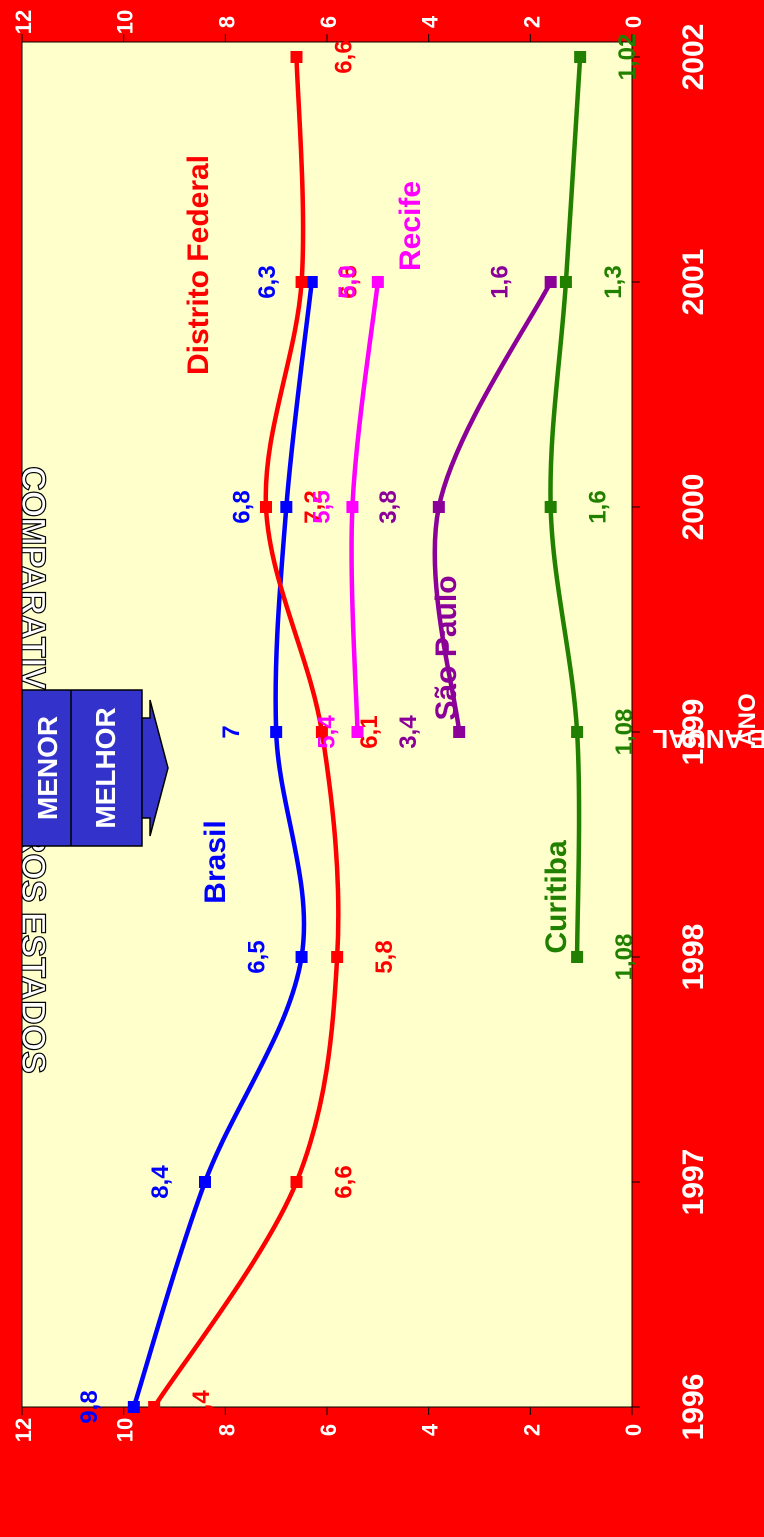 The height and width of the screenshot is (1537, 764). What do you see at coordinates (226, 1430) in the screenshot?
I see `y-tick-label-left: 8` at bounding box center [226, 1430].